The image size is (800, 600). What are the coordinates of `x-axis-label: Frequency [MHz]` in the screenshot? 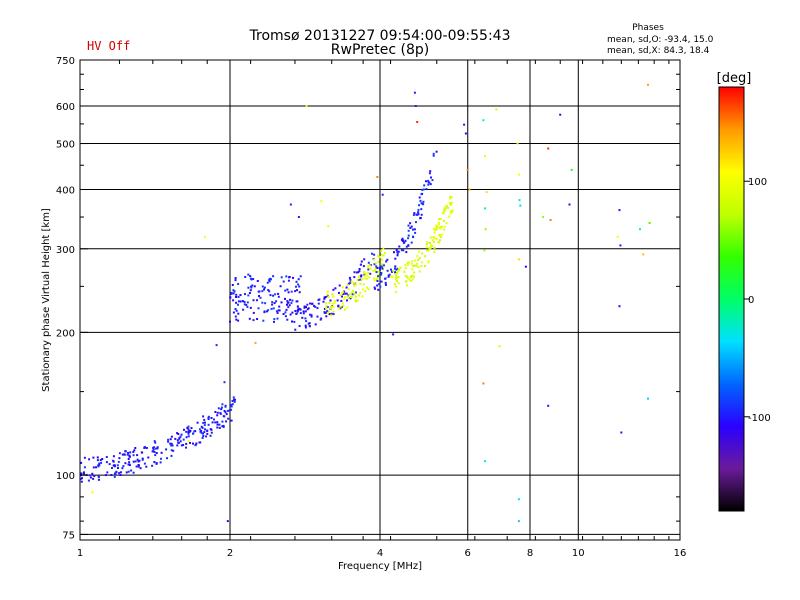 It's located at (380, 566).